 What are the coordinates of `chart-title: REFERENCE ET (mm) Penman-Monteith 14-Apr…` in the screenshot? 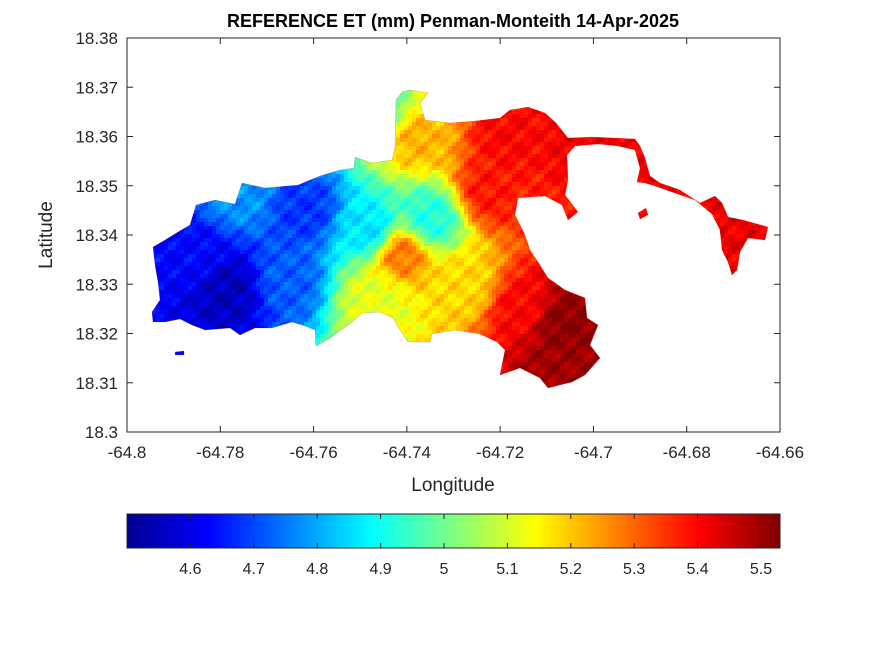 It's located at (453, 21).